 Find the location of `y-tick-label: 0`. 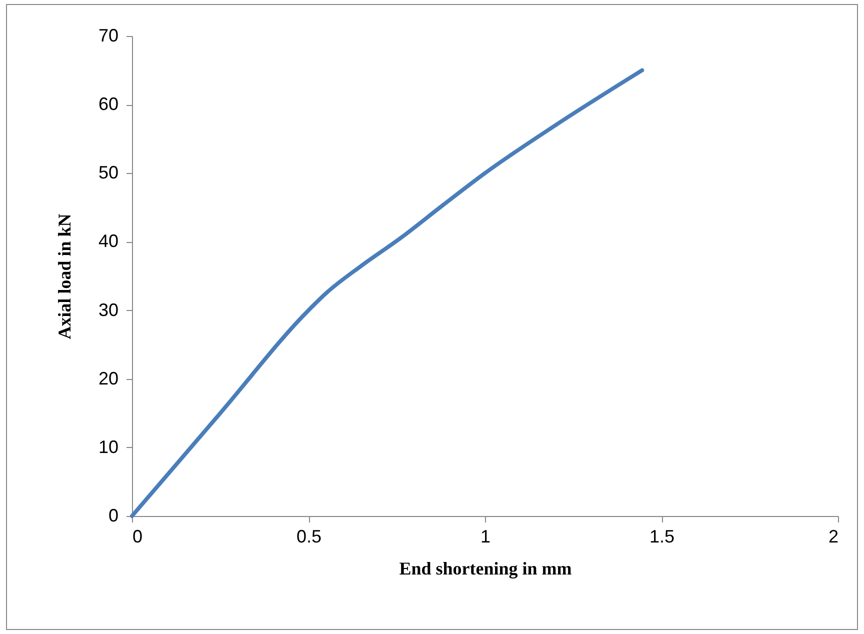

y-tick-label: 0 is located at coordinates (113, 516).